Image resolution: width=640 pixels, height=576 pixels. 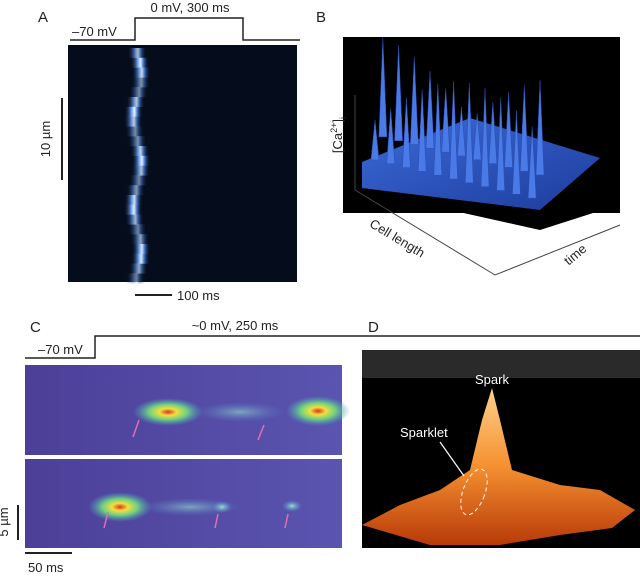 I want to click on peak-label: Spark, so click(x=492, y=379).